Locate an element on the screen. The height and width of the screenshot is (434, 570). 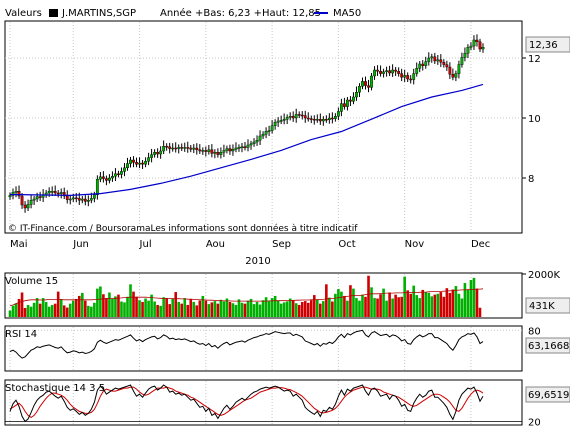
x-axis: Mai Jun Jul Aou Sep Oct Nov Dec is located at coordinates (250, 244).